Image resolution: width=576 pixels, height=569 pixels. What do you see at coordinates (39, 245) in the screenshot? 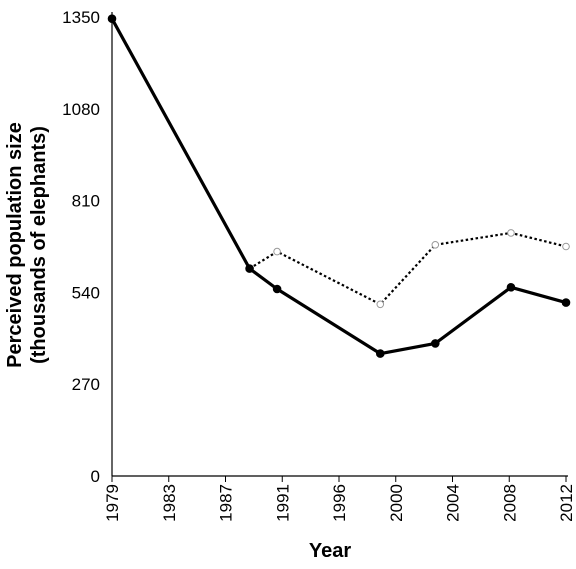
I see `y-axis-title-line2: (thousands of elephants)` at bounding box center [39, 245].